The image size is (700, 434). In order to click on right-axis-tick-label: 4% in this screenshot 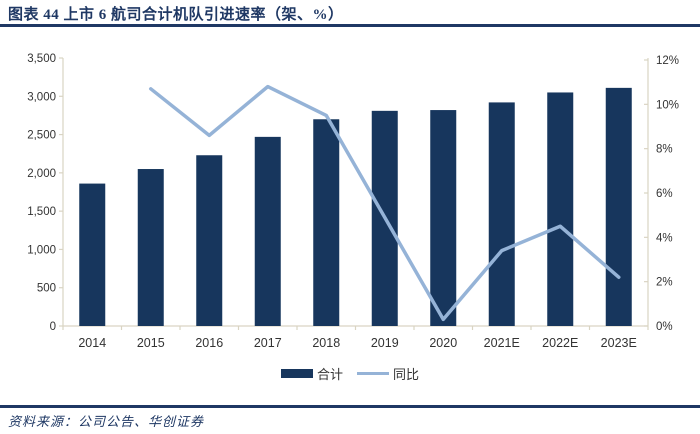, I will do `click(664, 238)`.